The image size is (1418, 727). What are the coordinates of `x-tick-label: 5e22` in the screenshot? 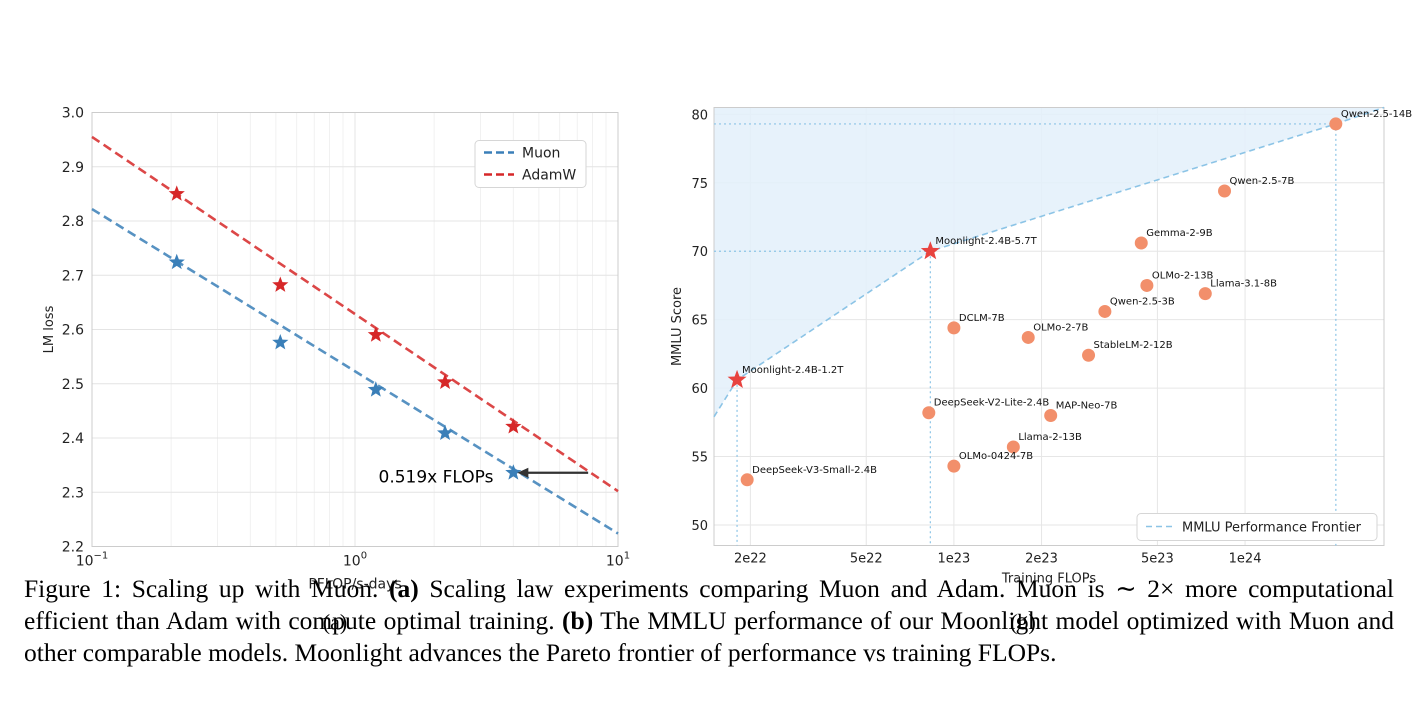 It's located at (866, 559).